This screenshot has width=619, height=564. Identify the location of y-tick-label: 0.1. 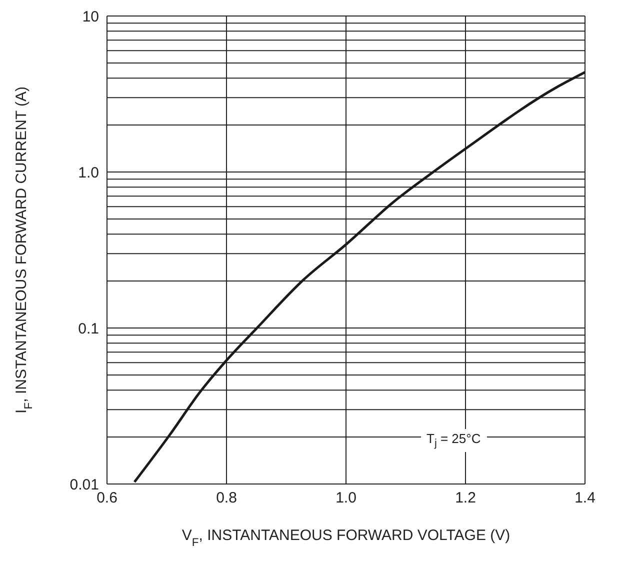
(88, 329).